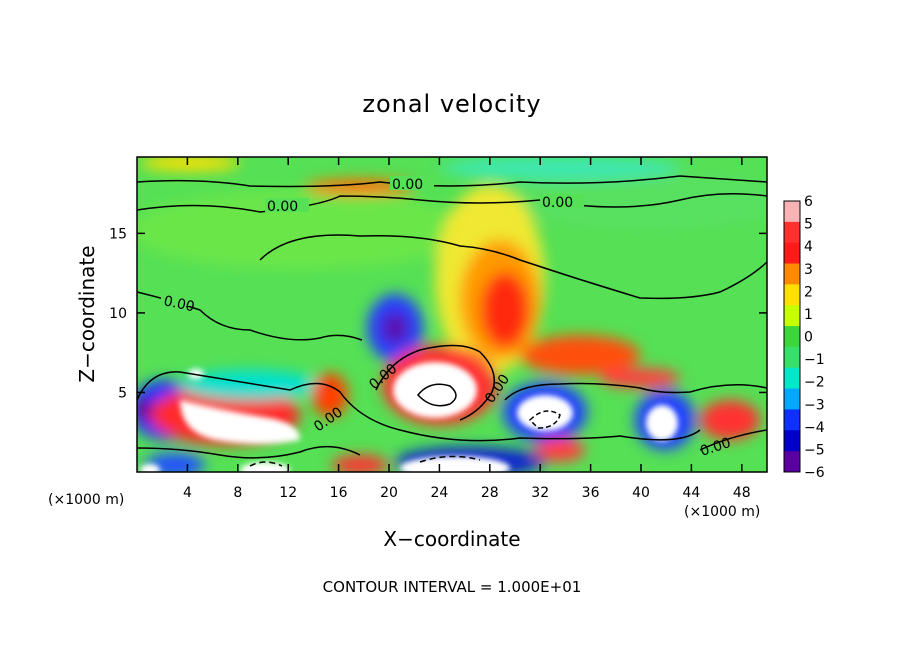 Image resolution: width=904 pixels, height=654 pixels. Describe the element at coordinates (560, 168) in the screenshot. I see `top-cyan-band` at that location.